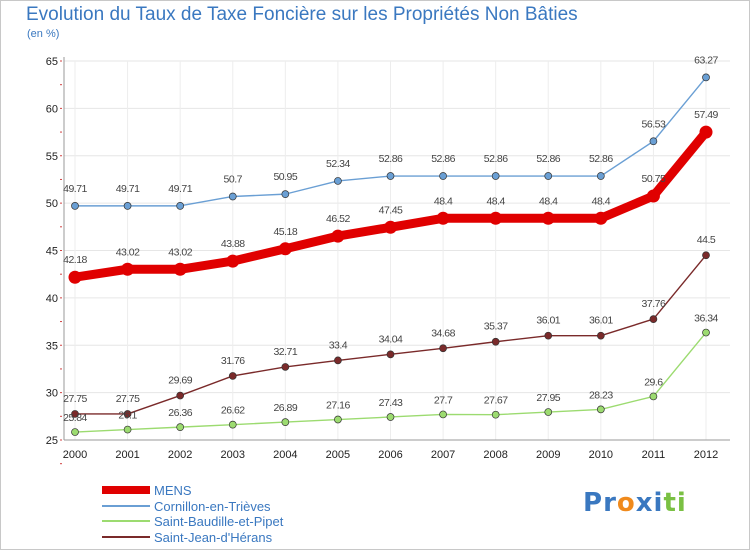  What do you see at coordinates (285, 177) in the screenshot?
I see `data-label-1-4: 50.95` at bounding box center [285, 177].